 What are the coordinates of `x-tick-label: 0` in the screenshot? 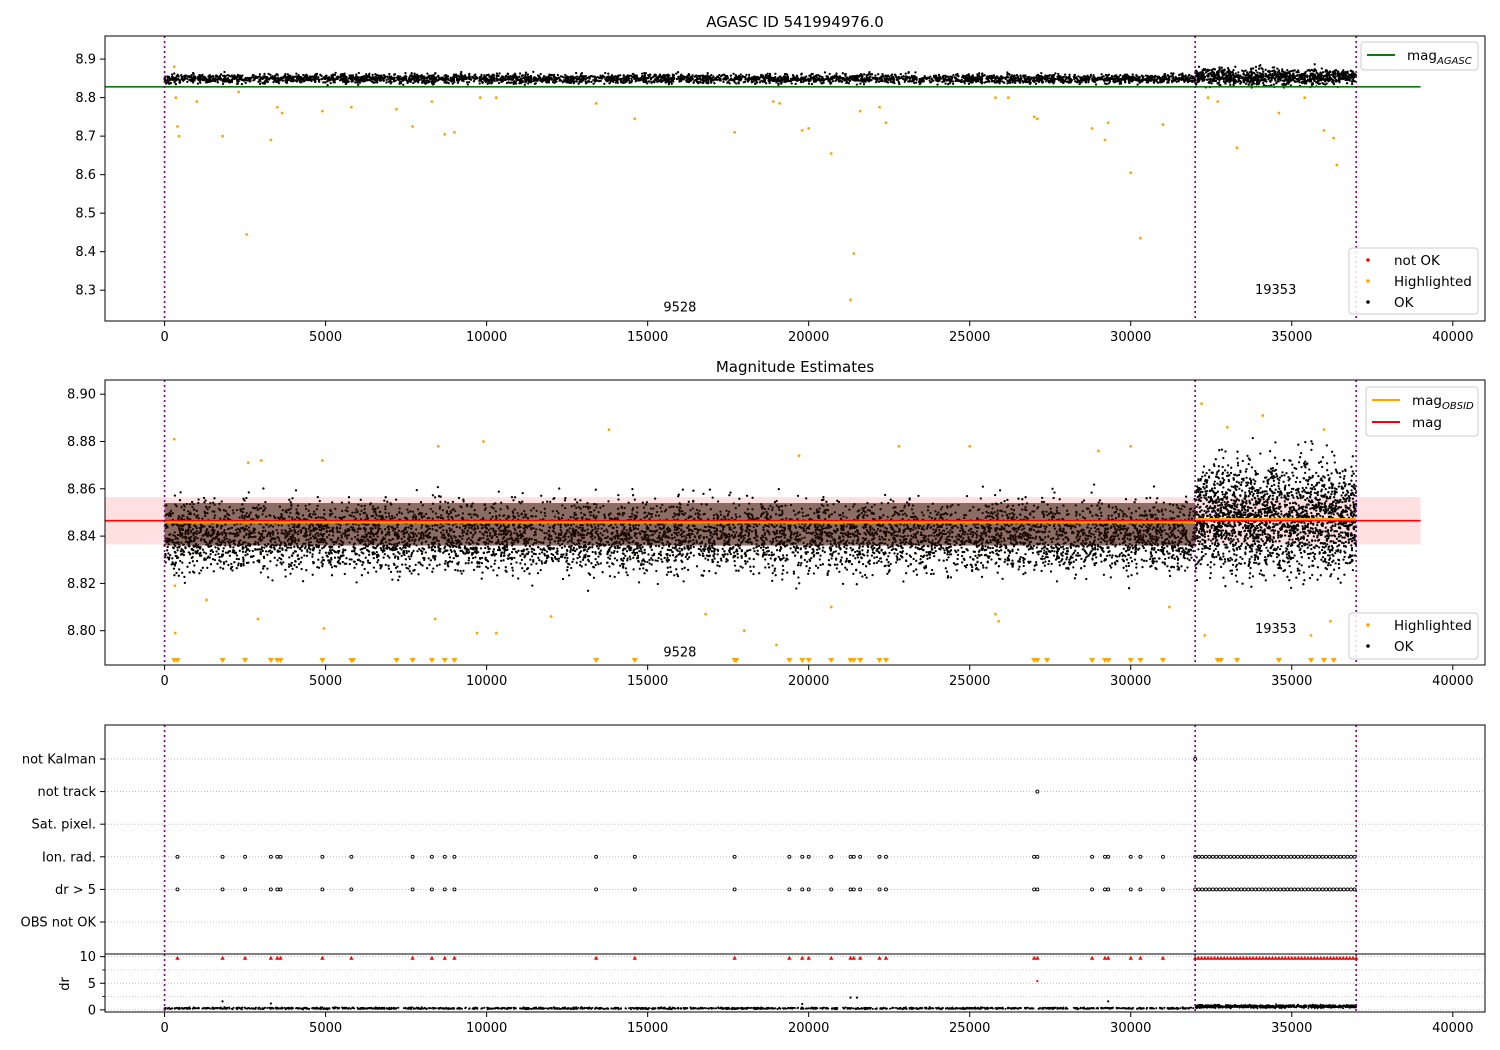 It's located at (164, 337).